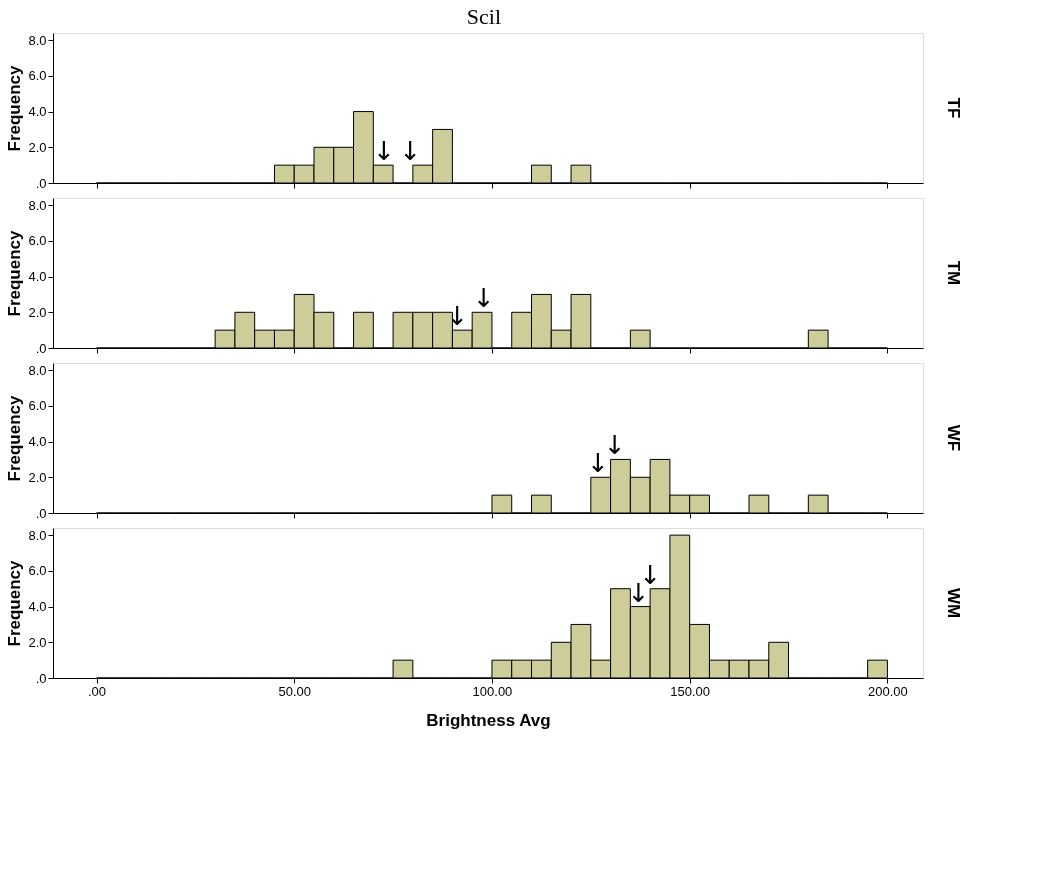 This screenshot has width=1053, height=880. I want to click on y2-axis-title: WF, so click(953, 438).